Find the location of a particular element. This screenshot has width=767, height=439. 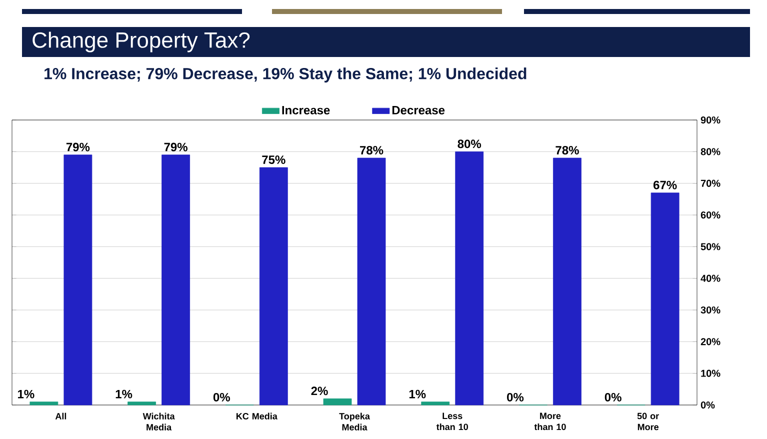

x-tick-label: KC Media is located at coordinates (257, 416).